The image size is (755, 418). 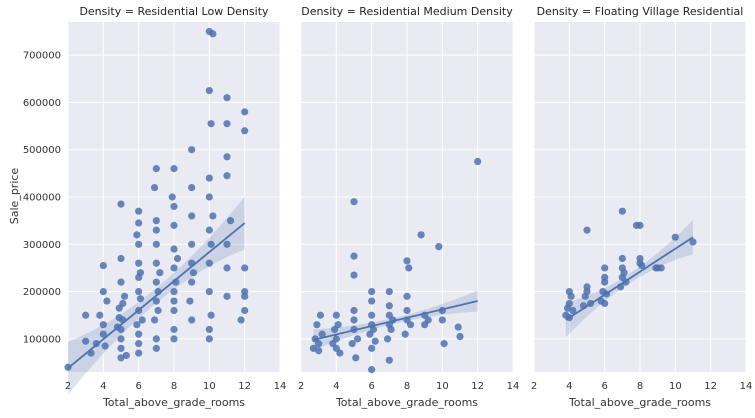 What do you see at coordinates (675, 386) in the screenshot?
I see `x-tick-label: 10` at bounding box center [675, 386].